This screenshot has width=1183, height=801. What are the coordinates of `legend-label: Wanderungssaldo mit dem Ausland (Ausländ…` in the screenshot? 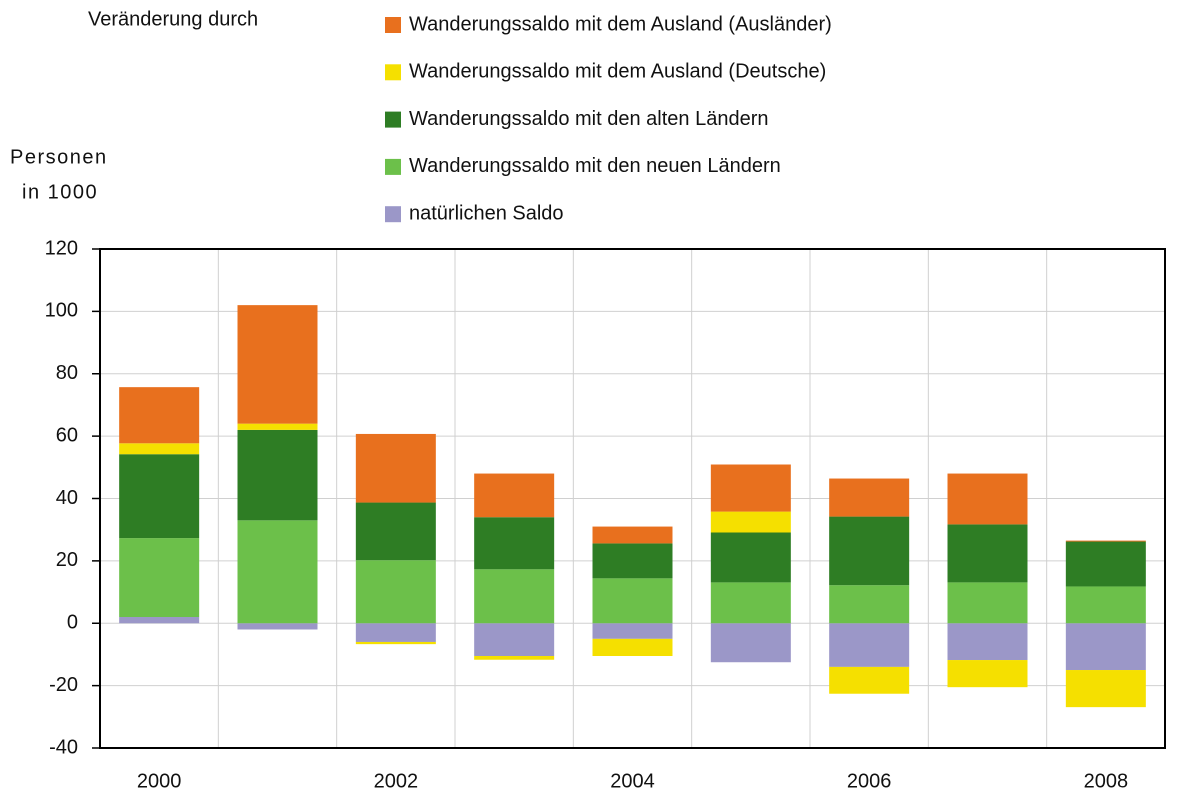 It's located at (620, 24).